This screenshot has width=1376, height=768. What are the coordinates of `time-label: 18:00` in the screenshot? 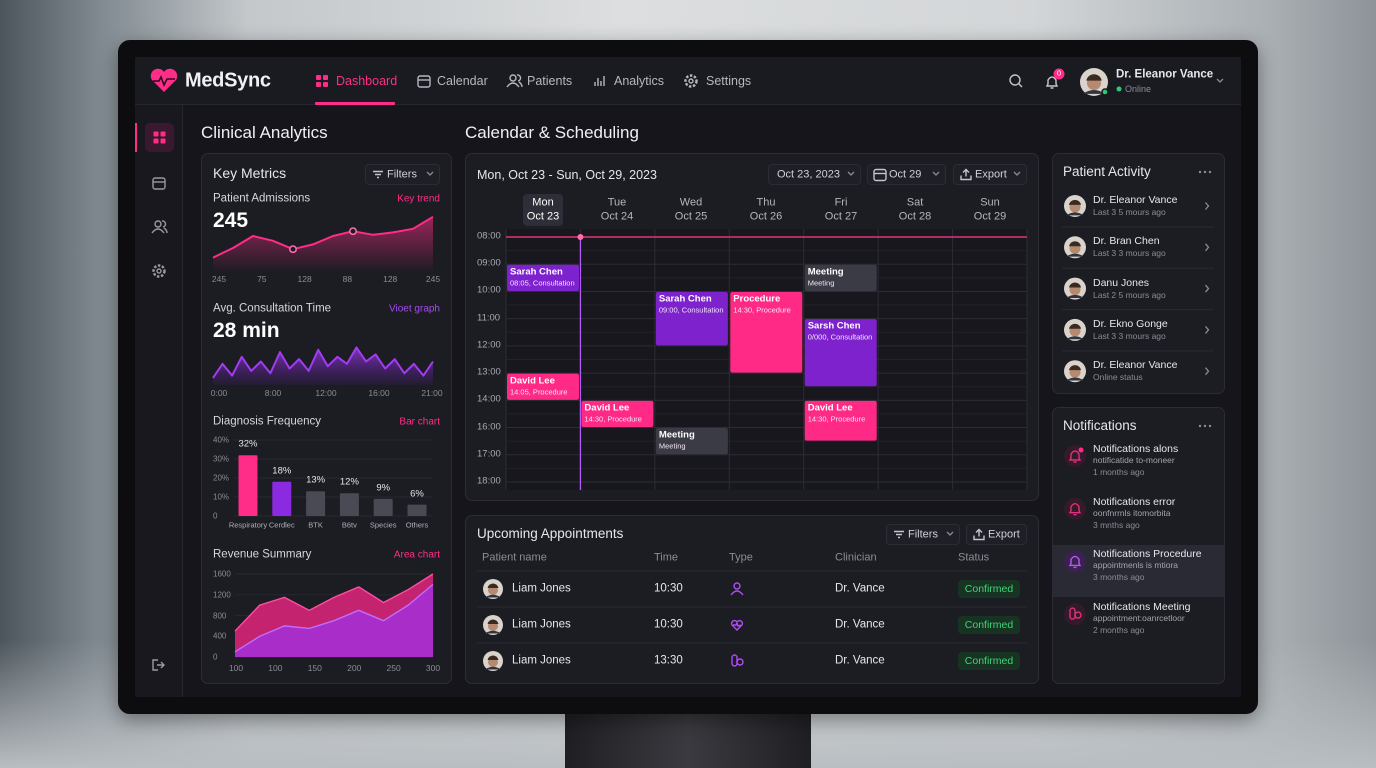 It's located at (489, 481).